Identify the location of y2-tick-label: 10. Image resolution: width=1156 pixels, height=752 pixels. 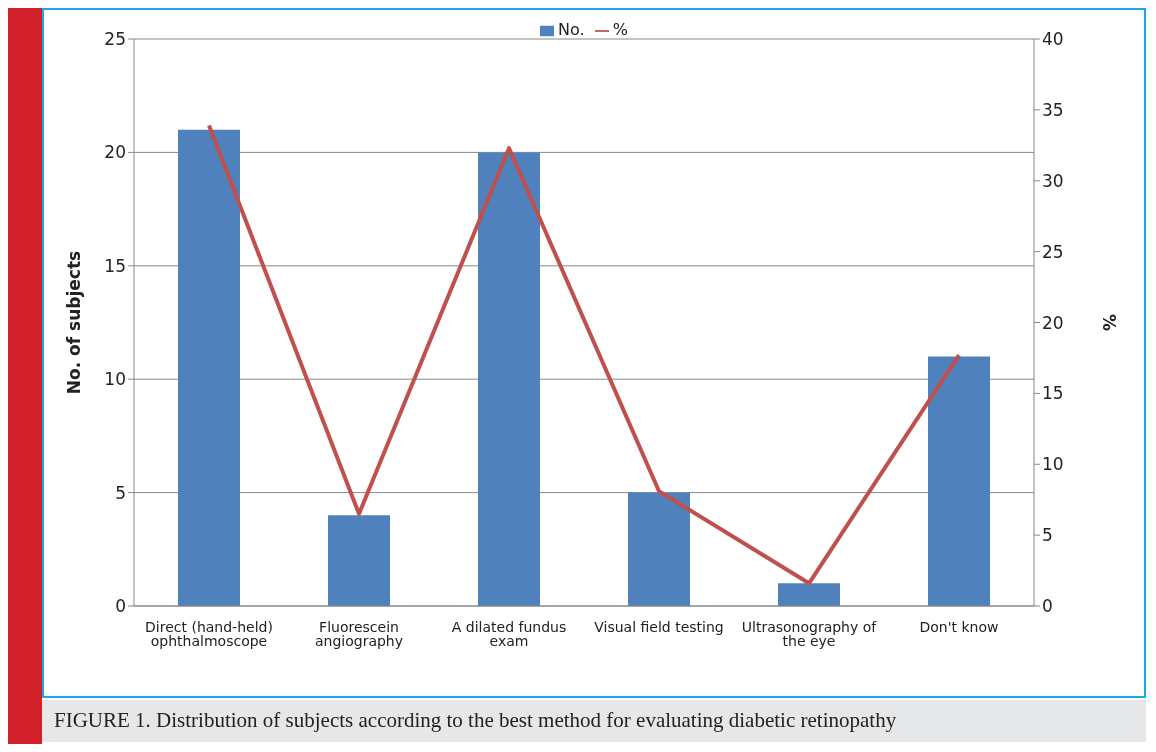
(1053, 464).